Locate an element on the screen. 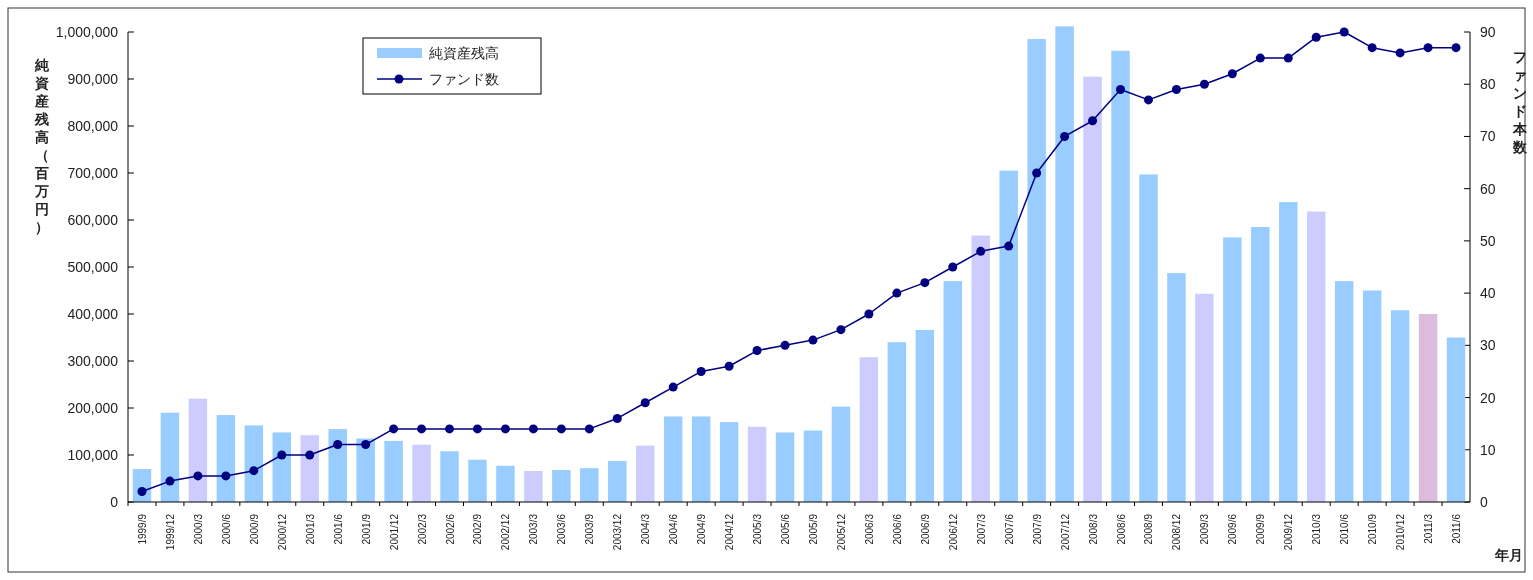 This screenshot has width=1533, height=580. legend-label: 純資産残高 is located at coordinates (464, 53).